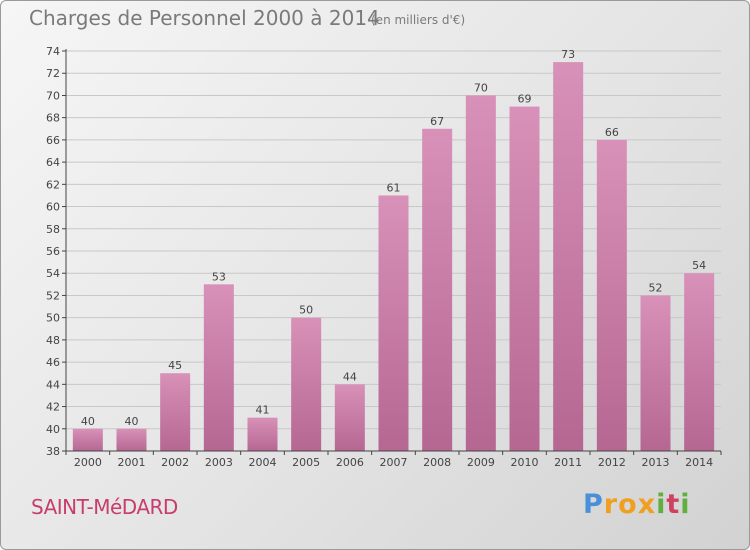 This screenshot has width=750, height=550. What do you see at coordinates (611, 504) in the screenshot?
I see `logo-letter: r` at bounding box center [611, 504].